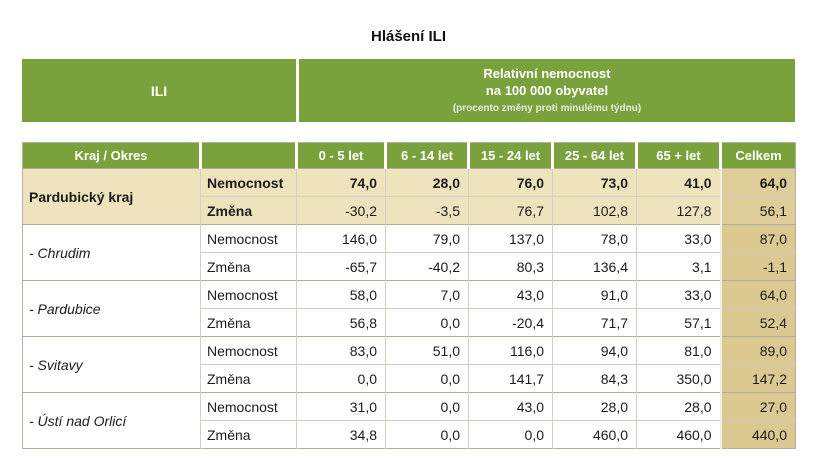 This screenshot has width=817, height=466. Describe the element at coordinates (757, 406) in the screenshot. I see `value-cell-celkem: 27,0` at that location.